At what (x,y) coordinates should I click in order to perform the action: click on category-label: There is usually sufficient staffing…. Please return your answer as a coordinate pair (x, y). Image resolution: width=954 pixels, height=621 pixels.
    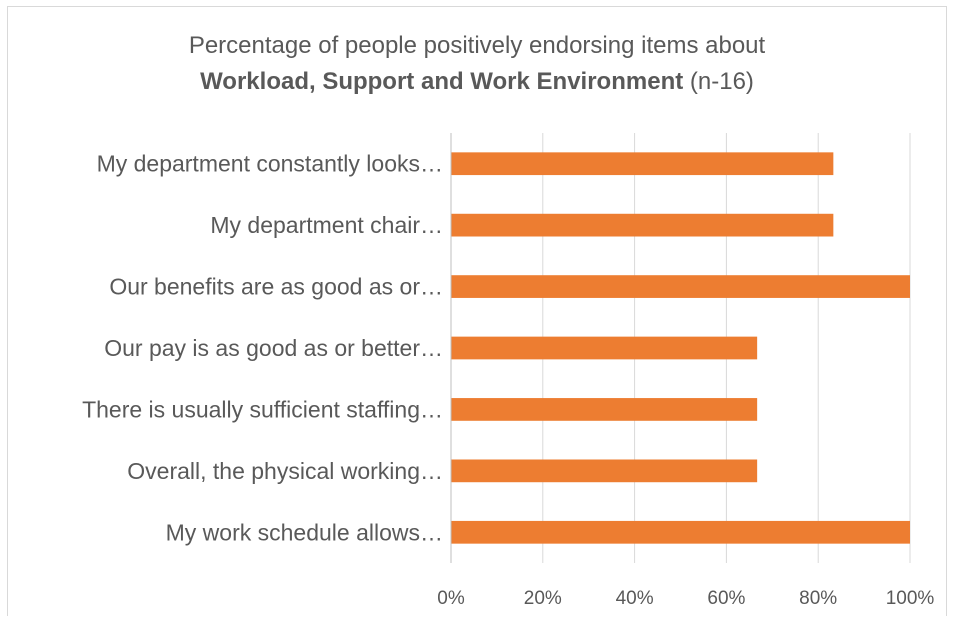
    Looking at the image, I should click on (262, 409).